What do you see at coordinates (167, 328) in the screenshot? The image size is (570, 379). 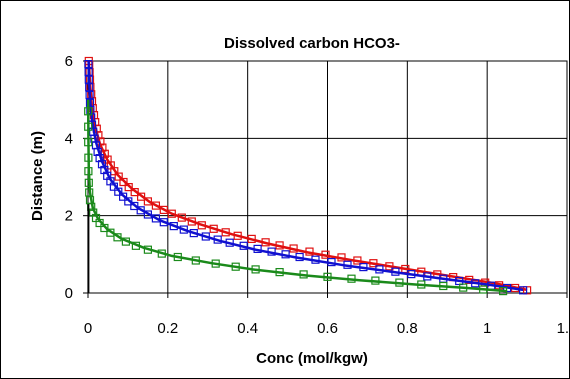 I see `x-tick-label: 0.2` at bounding box center [167, 328].